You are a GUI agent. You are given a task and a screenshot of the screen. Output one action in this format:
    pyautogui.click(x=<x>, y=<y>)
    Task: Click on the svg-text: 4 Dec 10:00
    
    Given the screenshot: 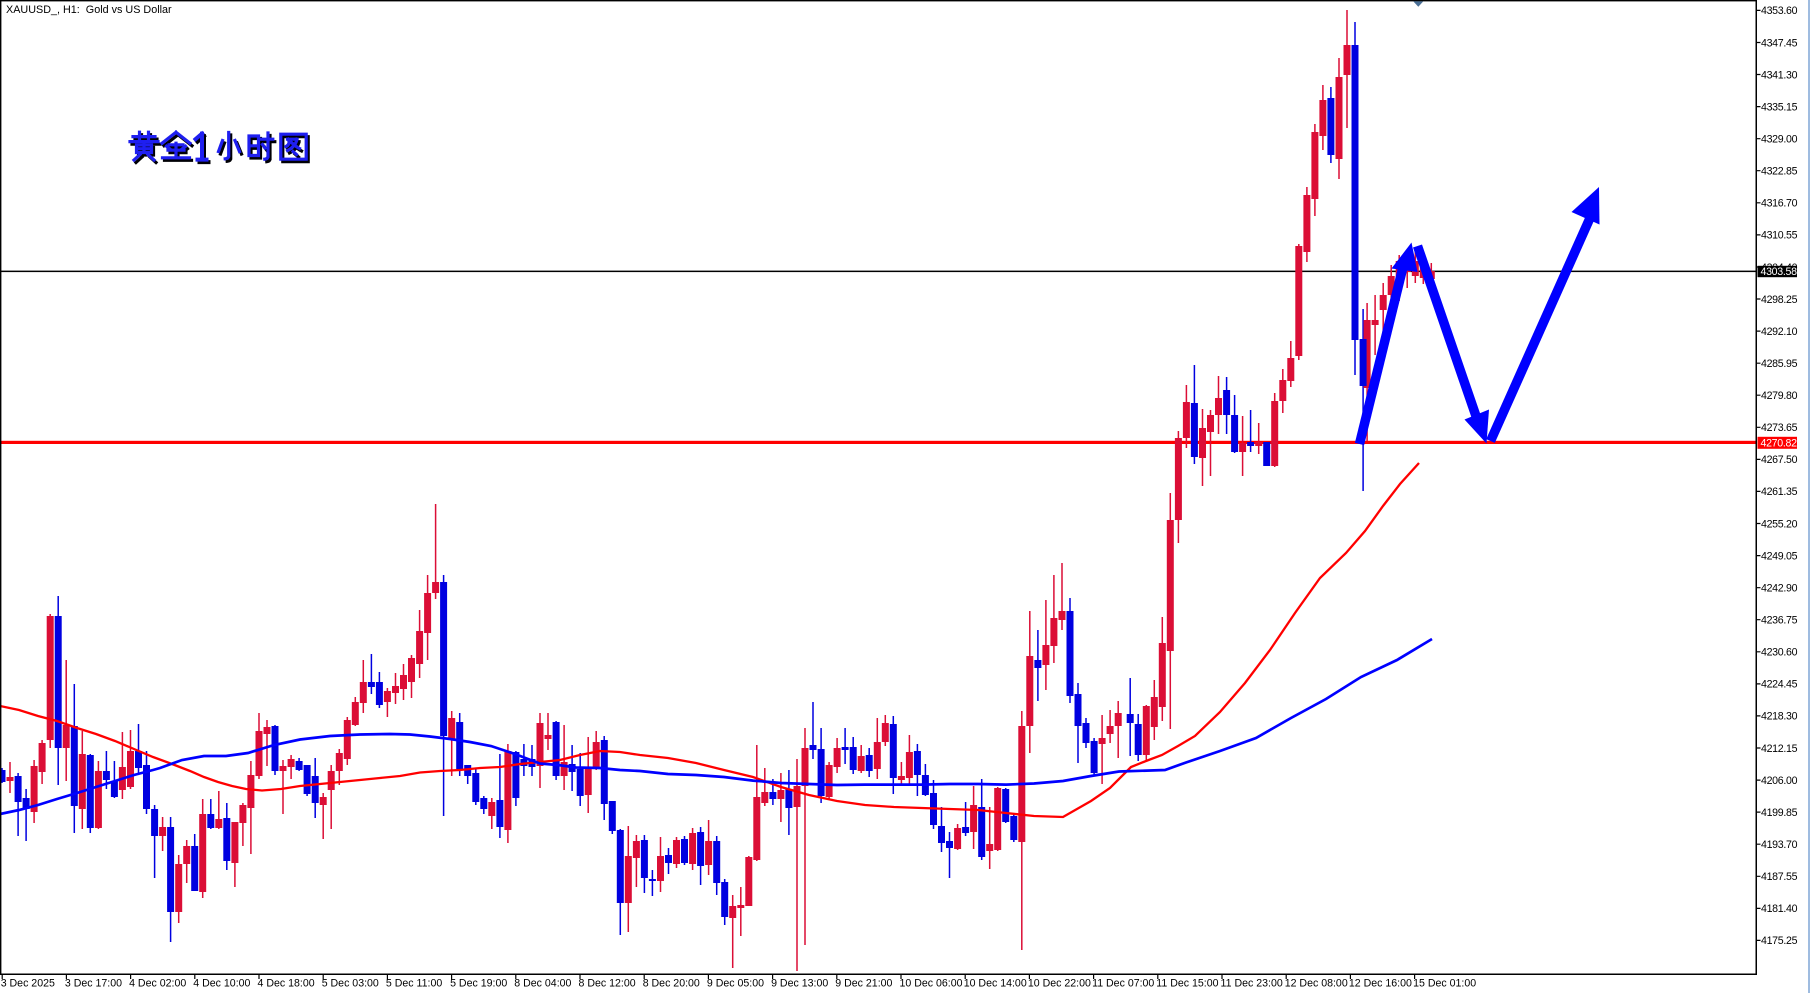 What is the action you would take?
    pyautogui.click(x=221, y=984)
    